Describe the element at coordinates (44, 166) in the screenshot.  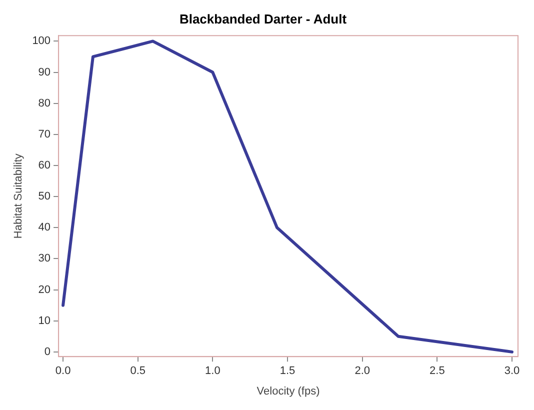
I see `y-tick-label: 60` at that location.